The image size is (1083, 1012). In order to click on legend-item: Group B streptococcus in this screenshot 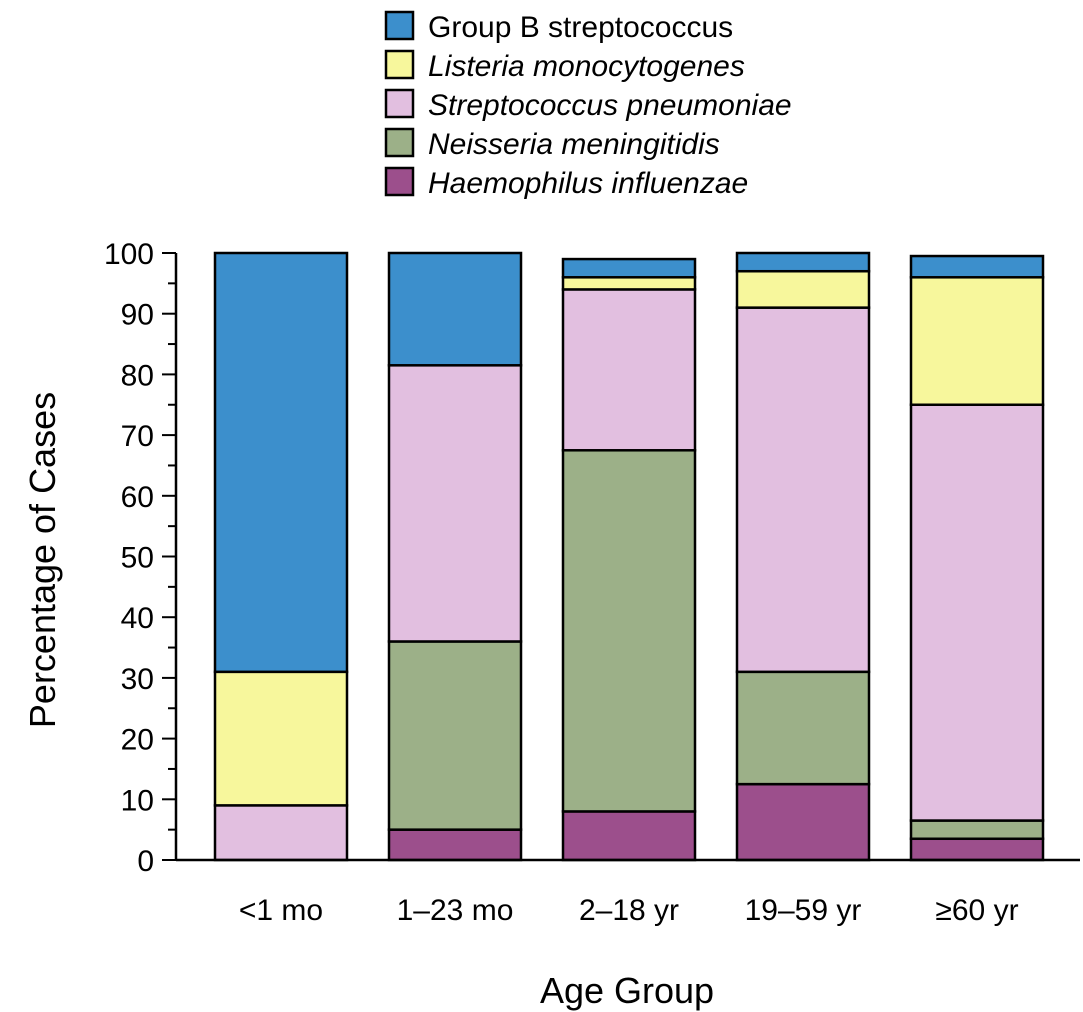, I will do `click(558, 27)`.